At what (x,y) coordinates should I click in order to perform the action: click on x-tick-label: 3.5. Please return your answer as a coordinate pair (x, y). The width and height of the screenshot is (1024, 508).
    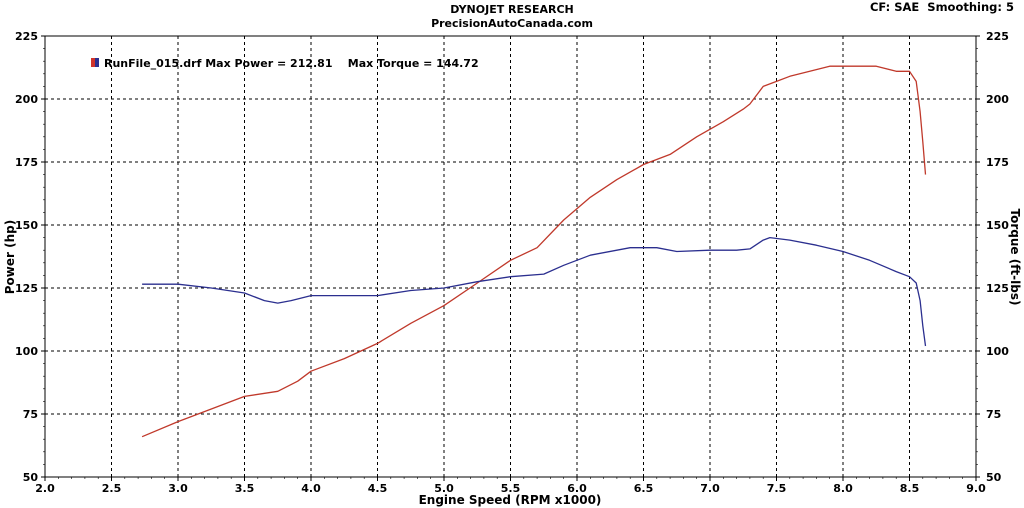
    Looking at the image, I should click on (245, 488).